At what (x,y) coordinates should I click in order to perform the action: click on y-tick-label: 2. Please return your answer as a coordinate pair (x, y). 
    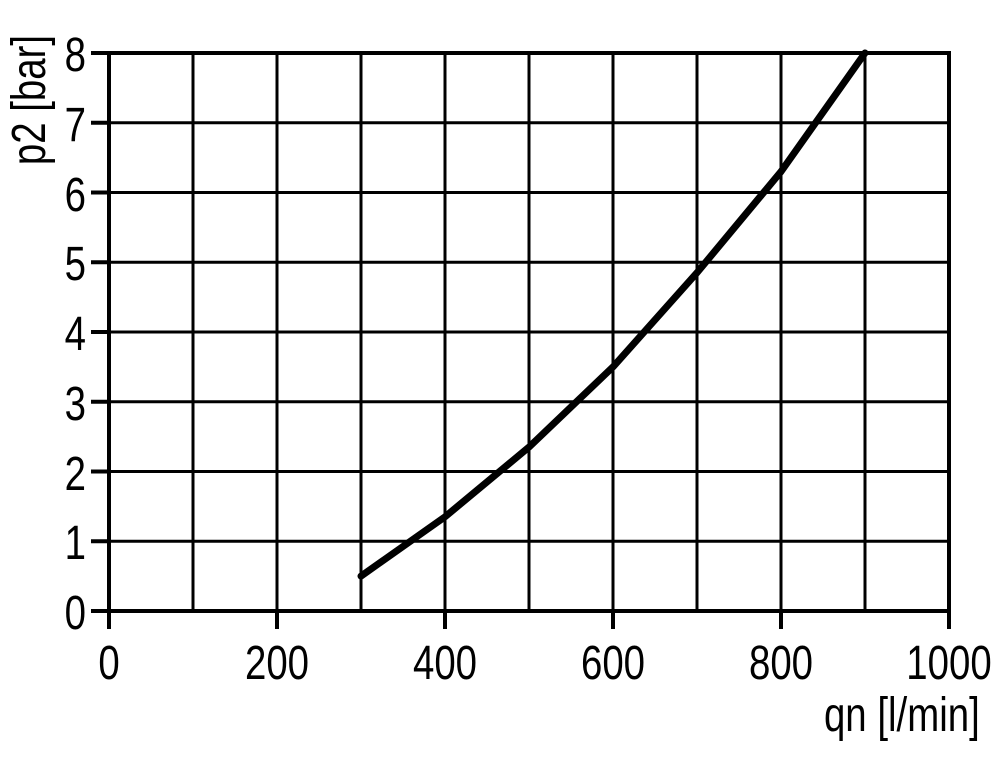
    Looking at the image, I should click on (75, 474).